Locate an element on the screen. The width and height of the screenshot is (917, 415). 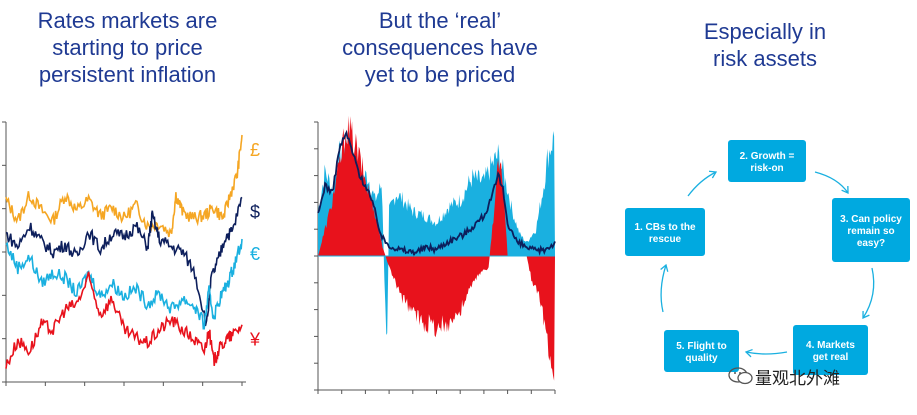
node-label: risk-on is located at coordinates (766, 168).